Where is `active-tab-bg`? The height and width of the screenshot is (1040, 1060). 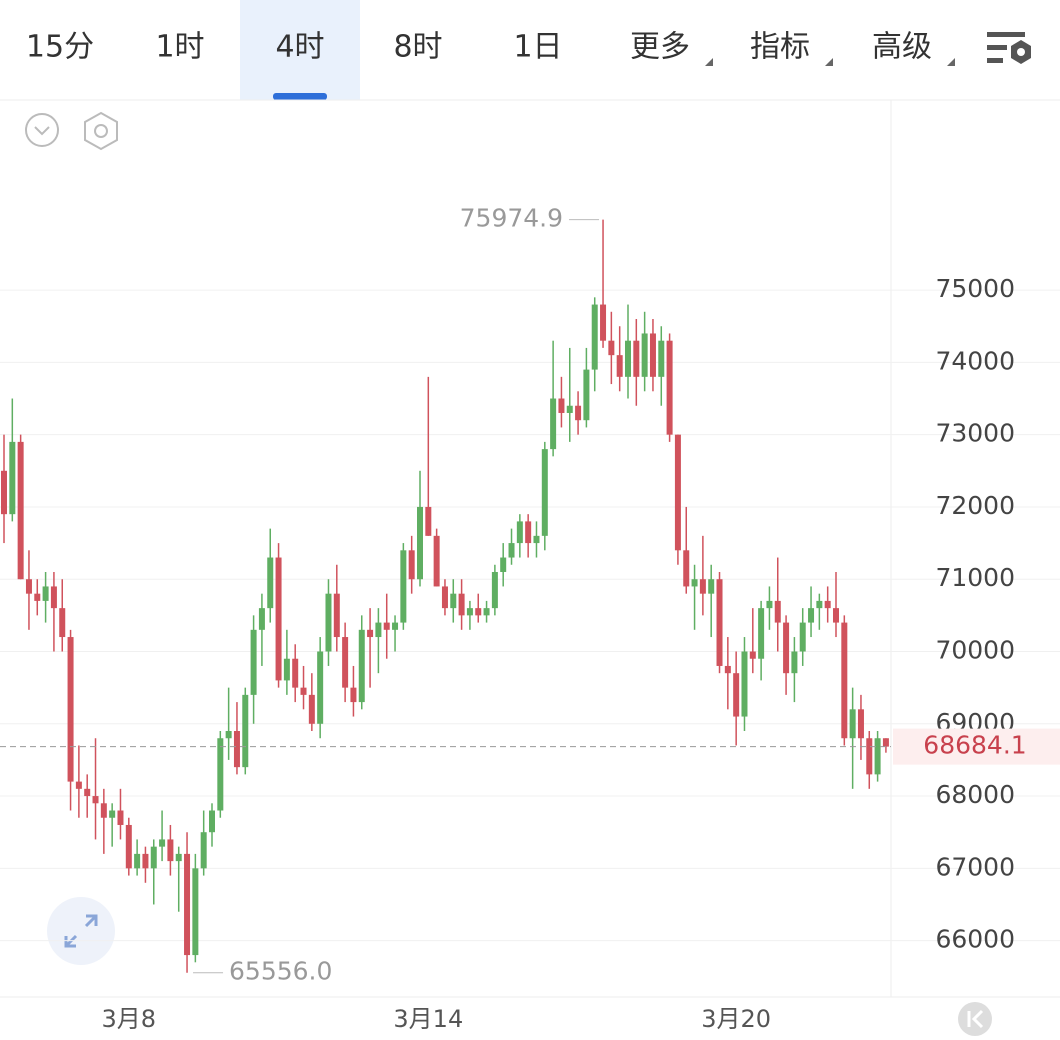
active-tab-bg is located at coordinates (300, 50).